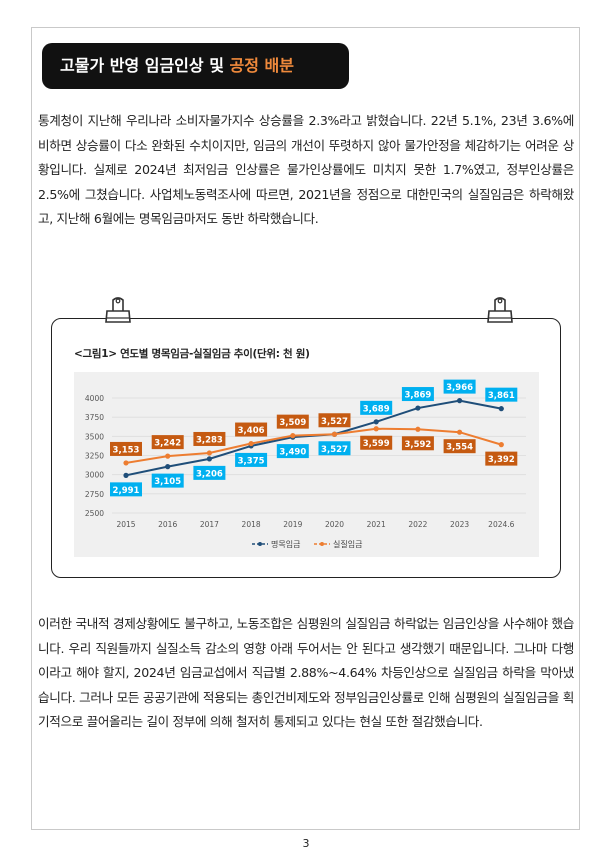 The width and height of the screenshot is (612, 859). Describe the element at coordinates (209, 524) in the screenshot. I see `x-tick-label: 2017` at that location.